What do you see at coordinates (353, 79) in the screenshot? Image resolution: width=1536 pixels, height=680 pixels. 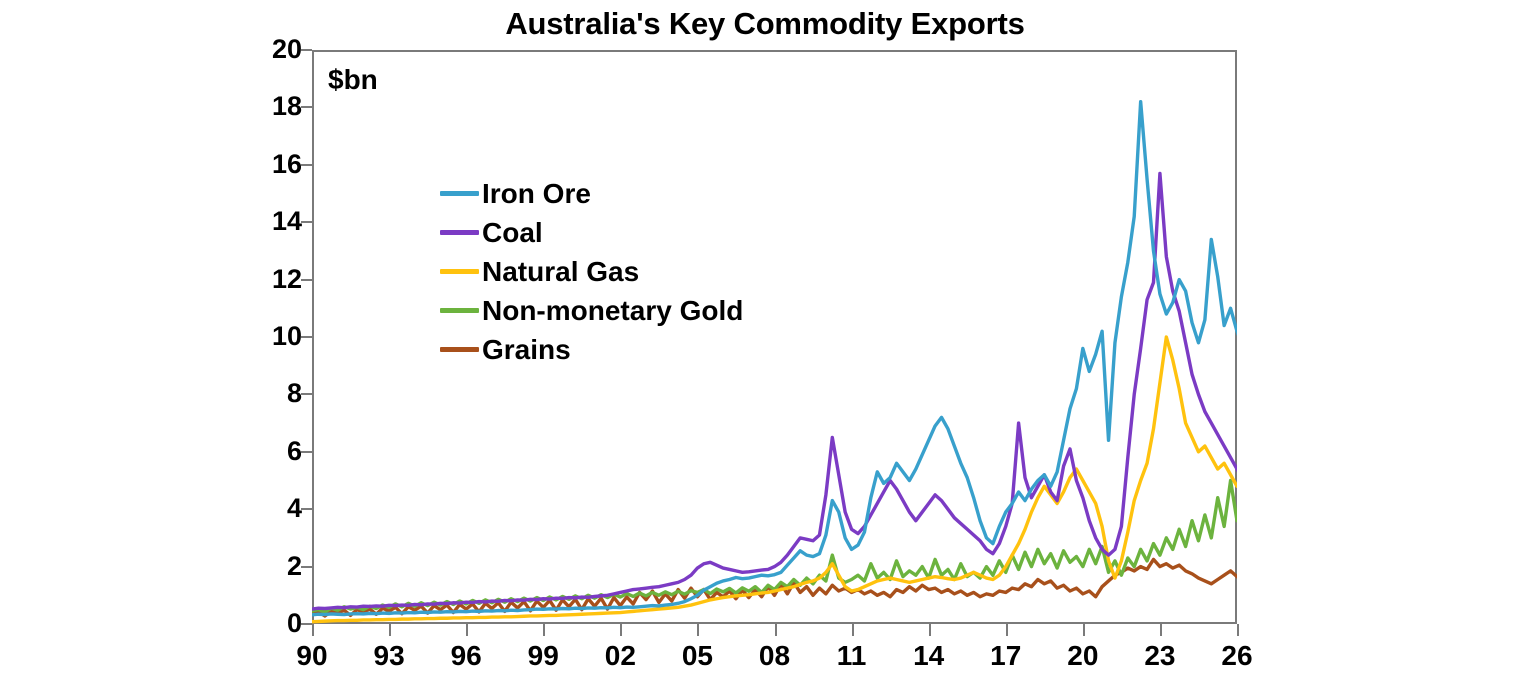 I see `units-label: $bn` at bounding box center [353, 79].